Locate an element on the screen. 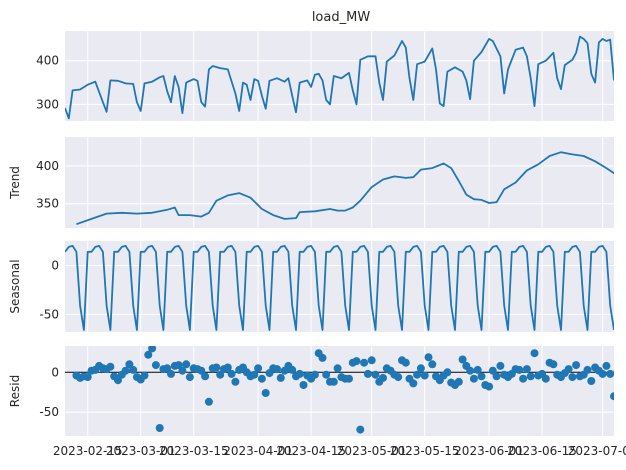 Image resolution: width=626 pixels, height=470 pixels. y-axis-label: Resid is located at coordinates (15, 391).